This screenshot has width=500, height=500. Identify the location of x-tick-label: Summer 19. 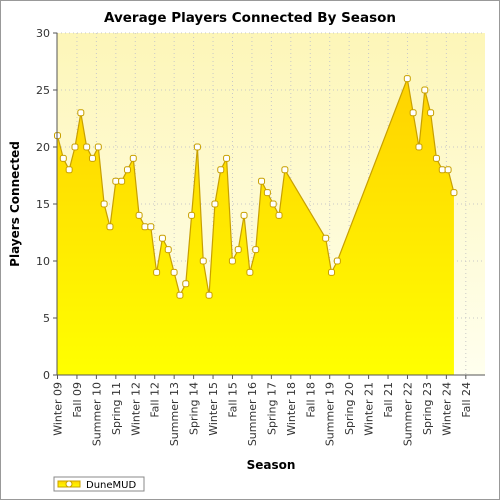
(330, 414).